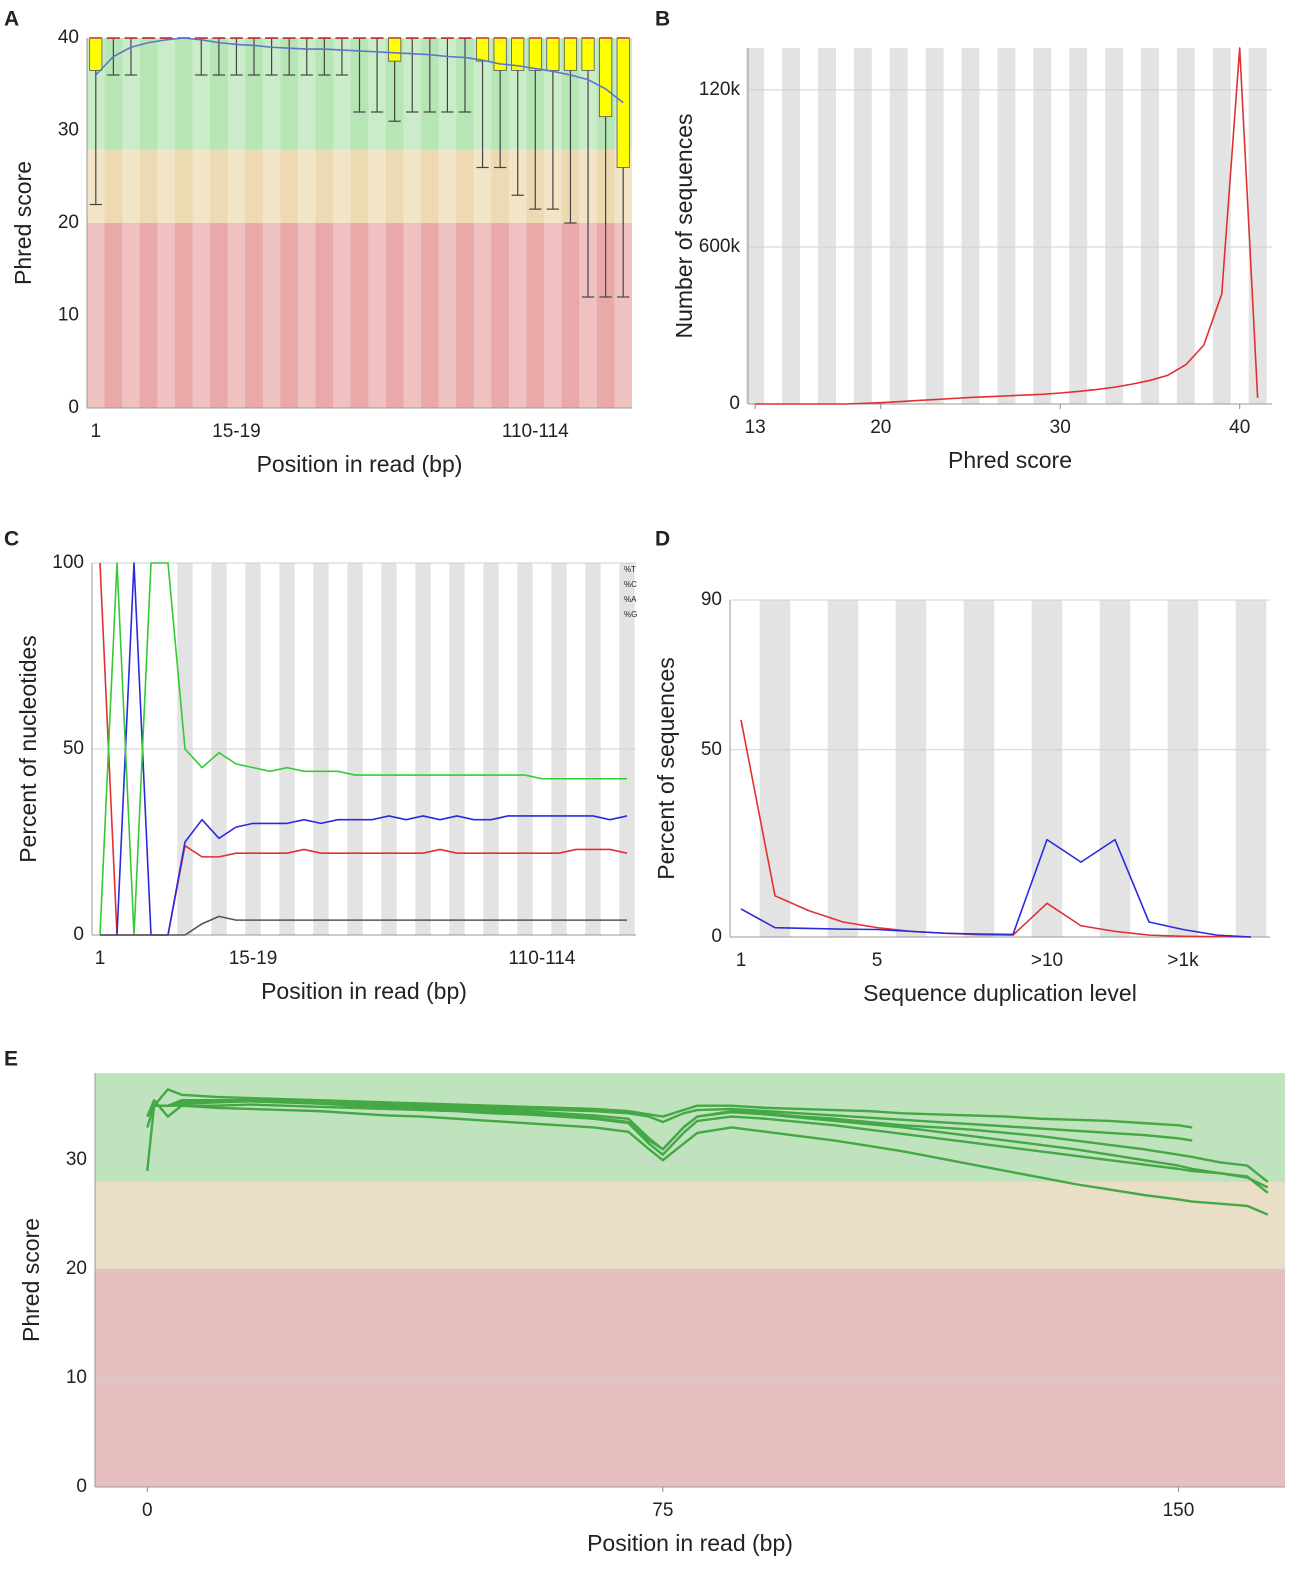  What do you see at coordinates (11, 1059) in the screenshot?
I see `panel-label: E` at bounding box center [11, 1059].